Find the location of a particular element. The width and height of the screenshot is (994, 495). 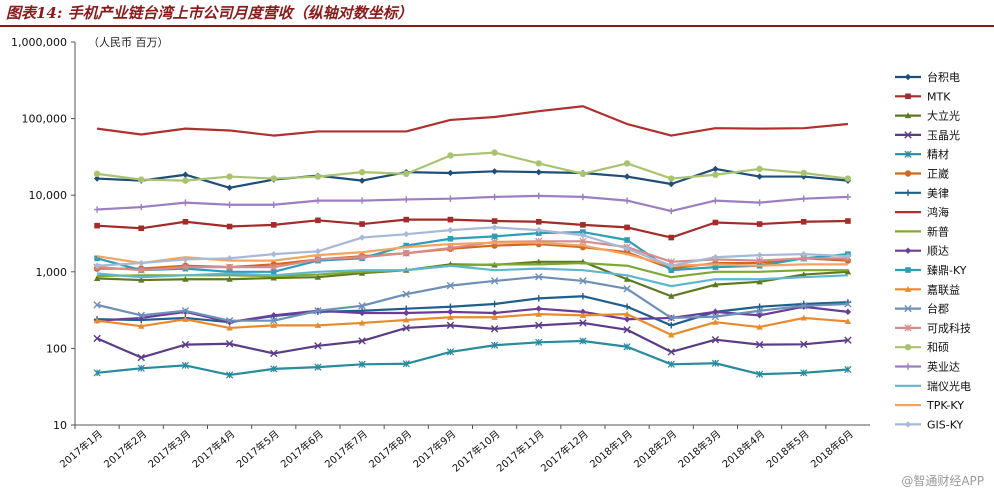

legend-item: TPK-KY is located at coordinates (929, 405).